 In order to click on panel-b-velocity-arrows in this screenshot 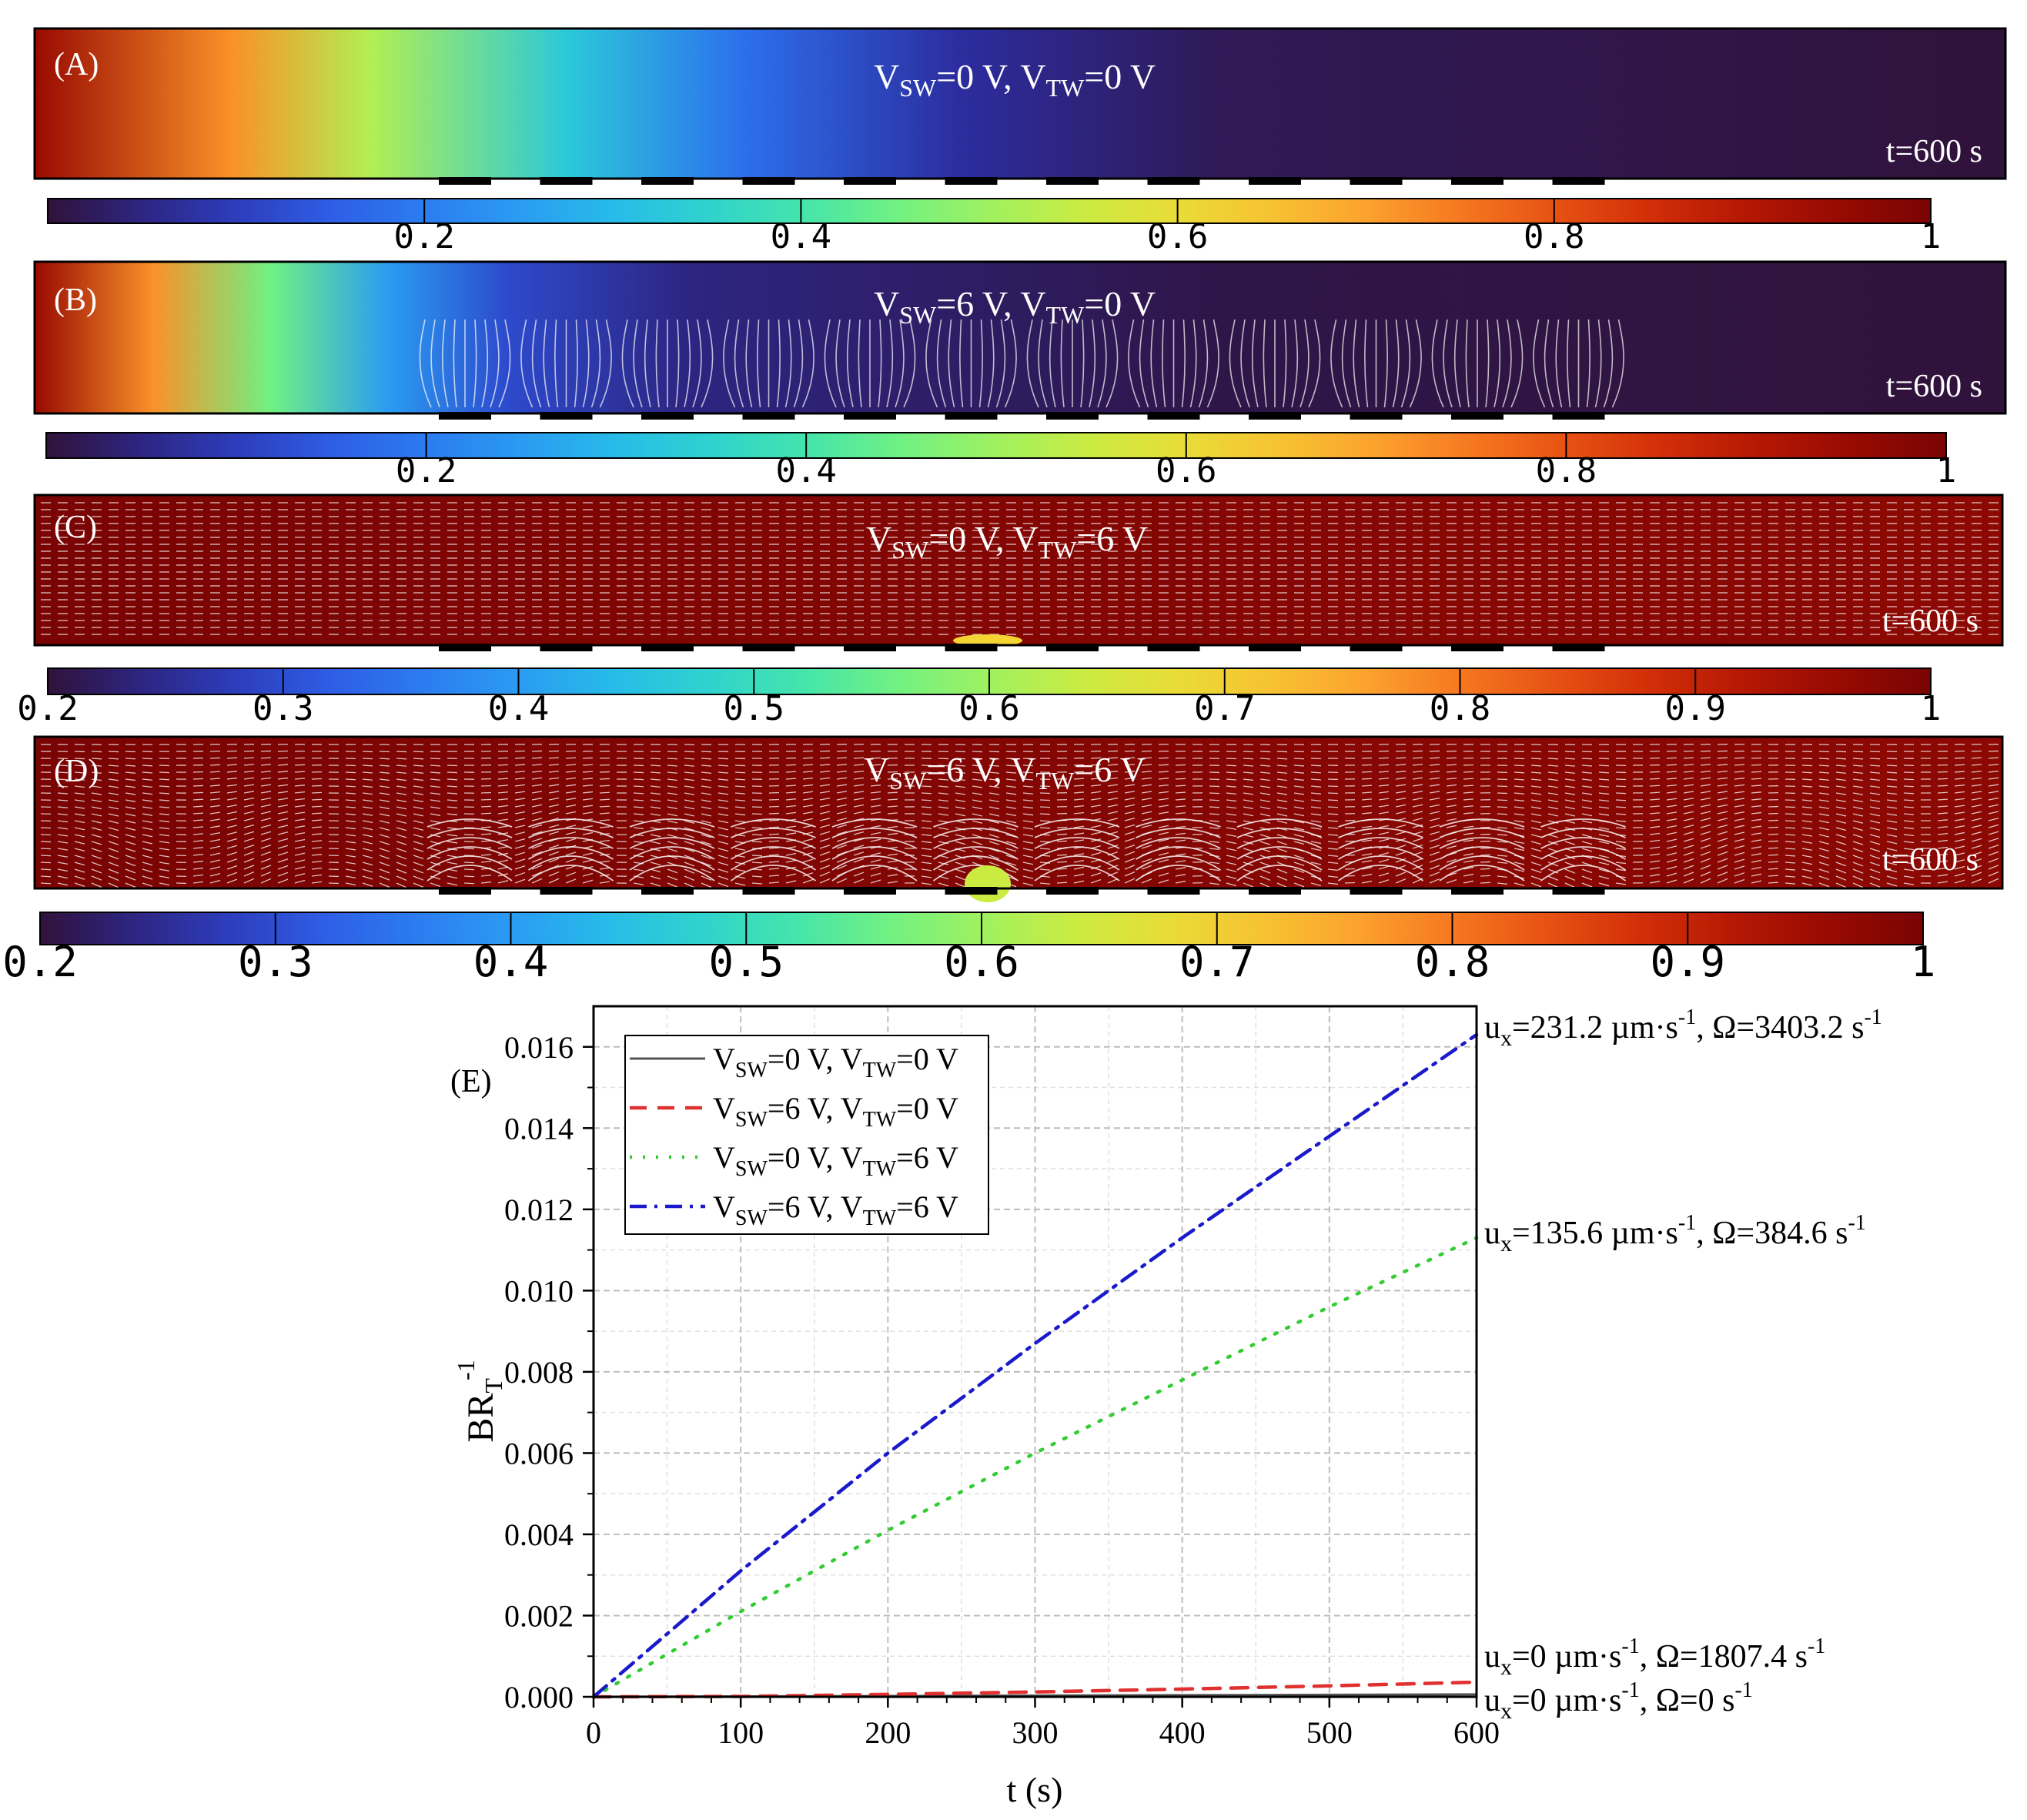, I will do `click(1021, 363)`.